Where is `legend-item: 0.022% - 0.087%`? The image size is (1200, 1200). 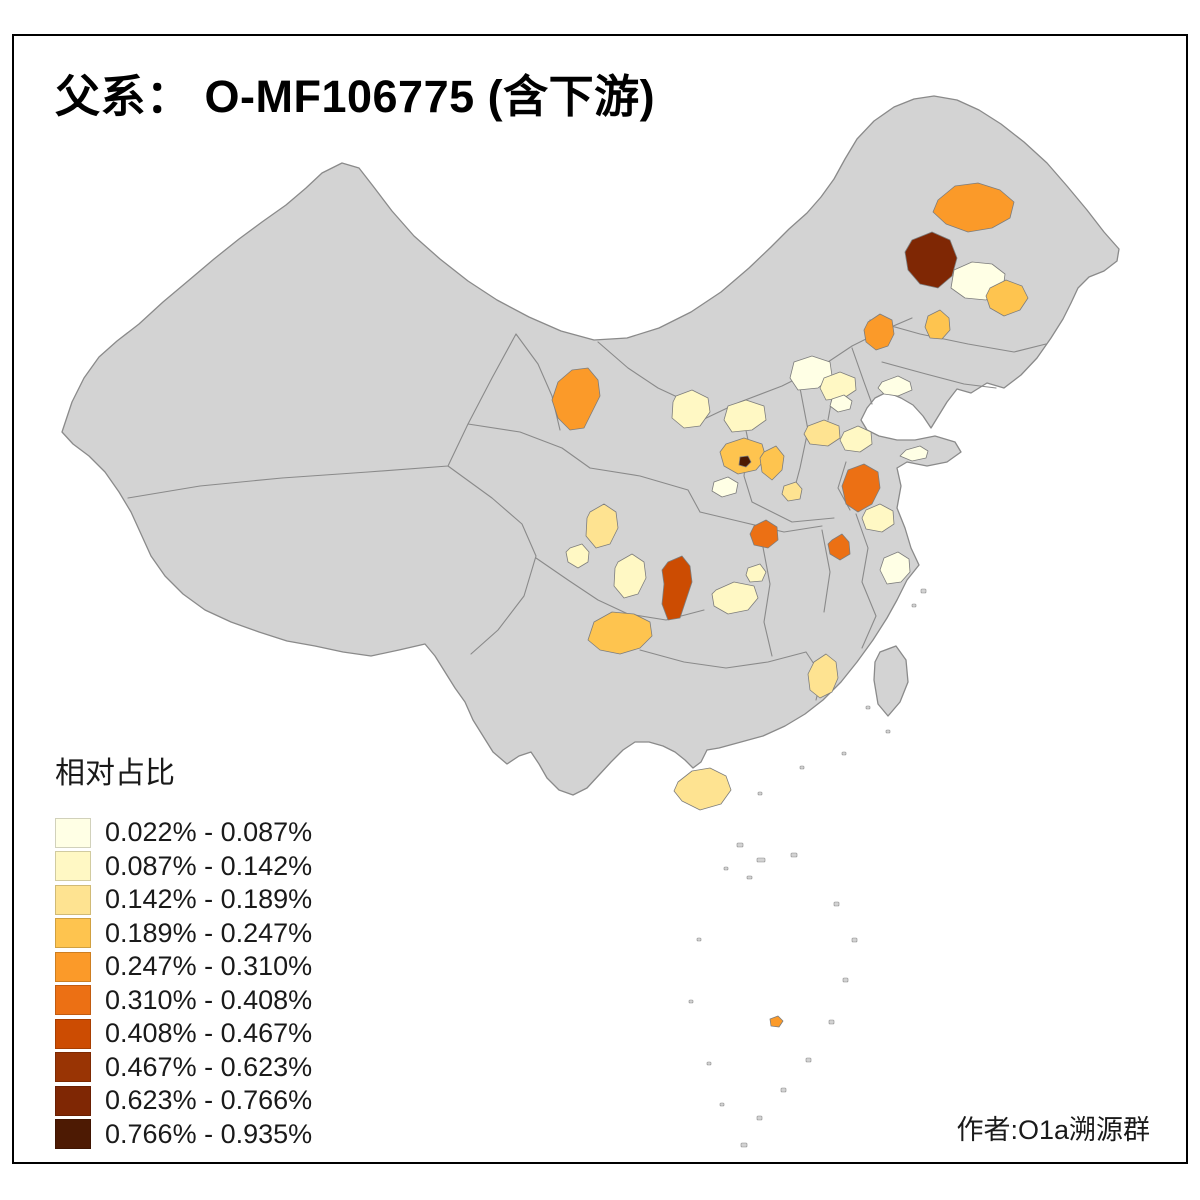 legend-item: 0.022% - 0.087% is located at coordinates (183, 833).